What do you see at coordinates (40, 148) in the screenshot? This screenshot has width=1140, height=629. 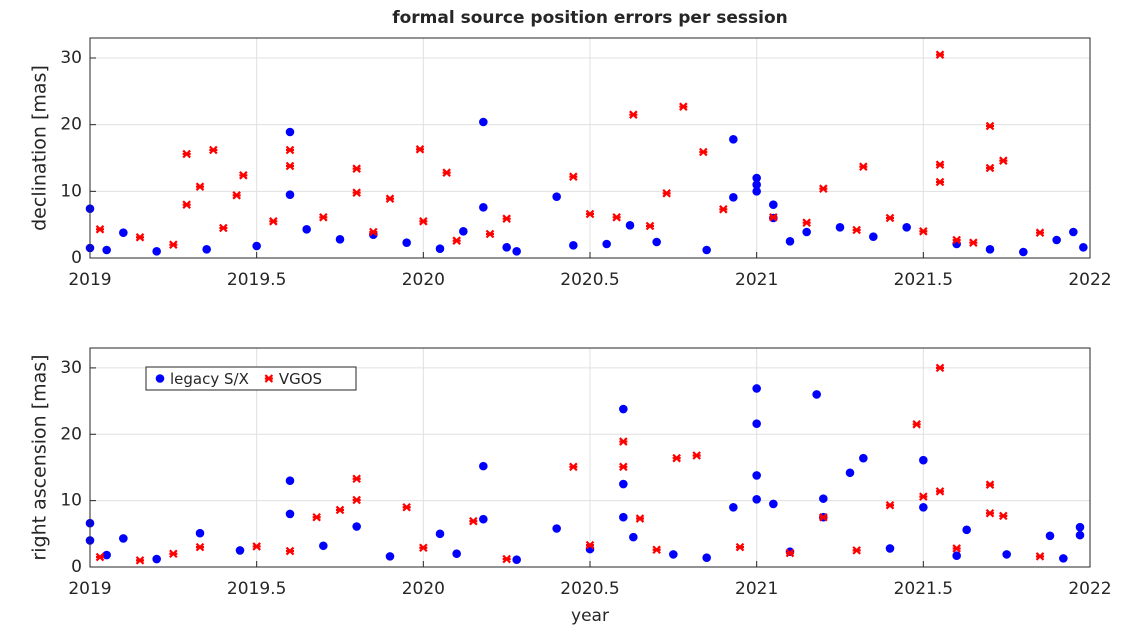 I see `y-axis-label: declination [mas]` at bounding box center [40, 148].